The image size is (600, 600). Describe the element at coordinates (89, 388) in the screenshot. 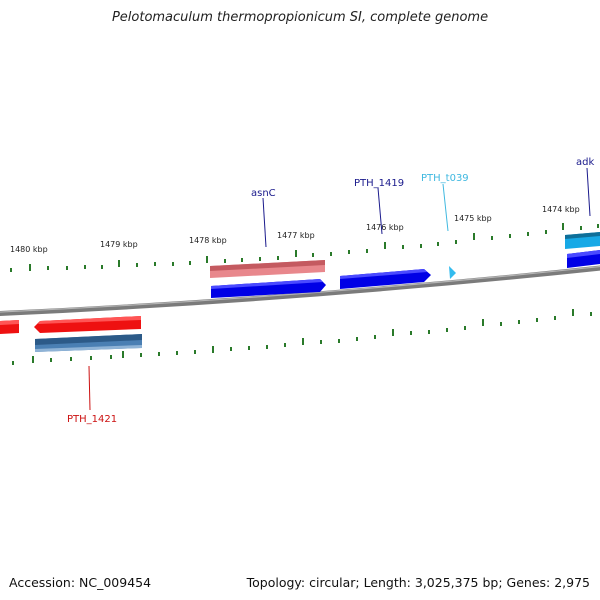

I see `PTH_1421-leader-line` at that location.